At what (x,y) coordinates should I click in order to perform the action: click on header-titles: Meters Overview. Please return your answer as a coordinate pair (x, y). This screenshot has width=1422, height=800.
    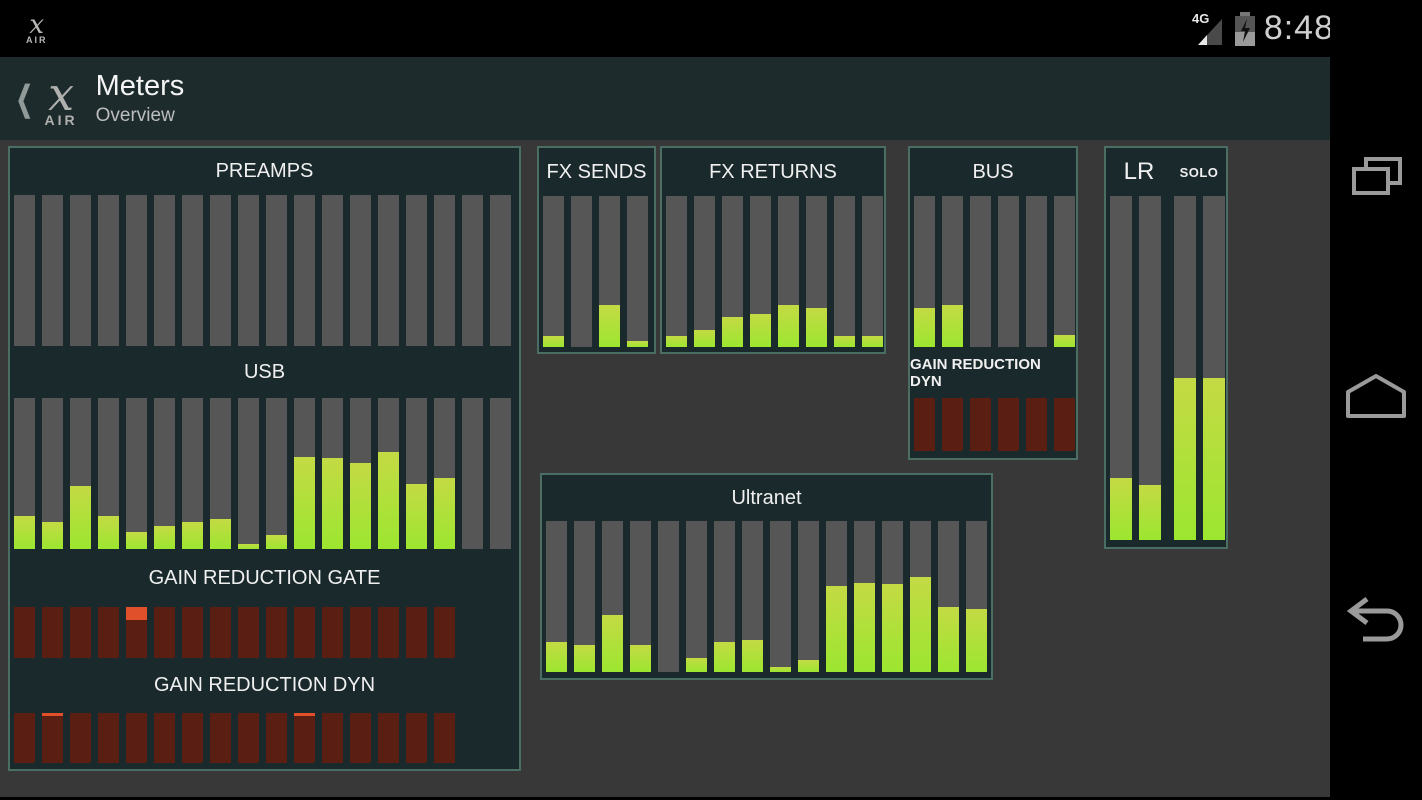
    Looking at the image, I should click on (140, 98).